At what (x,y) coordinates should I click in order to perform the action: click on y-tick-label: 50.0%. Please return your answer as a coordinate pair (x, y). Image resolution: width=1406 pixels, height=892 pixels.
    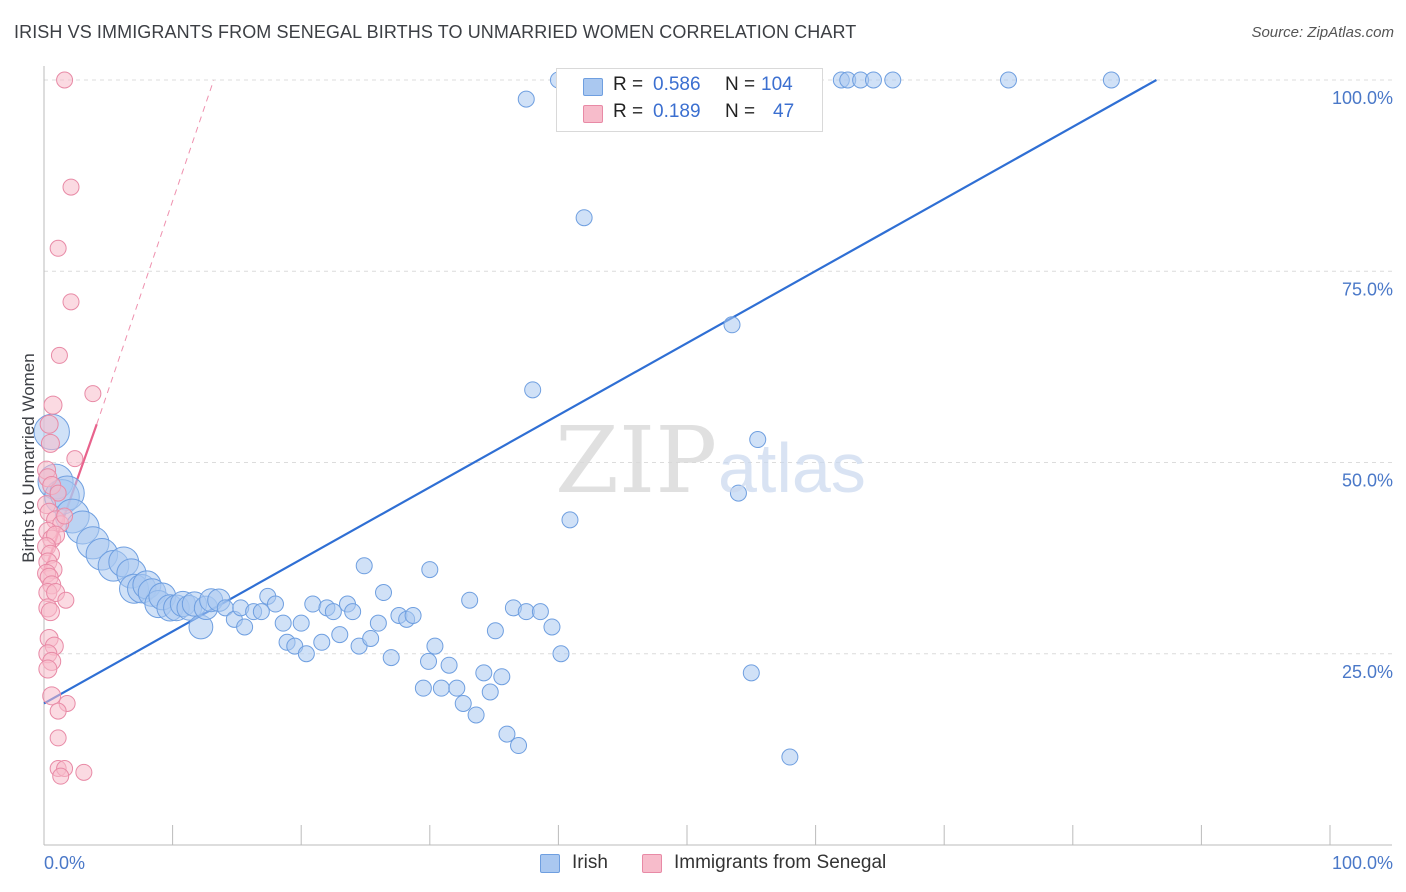
    Looking at the image, I should click on (1367, 481).